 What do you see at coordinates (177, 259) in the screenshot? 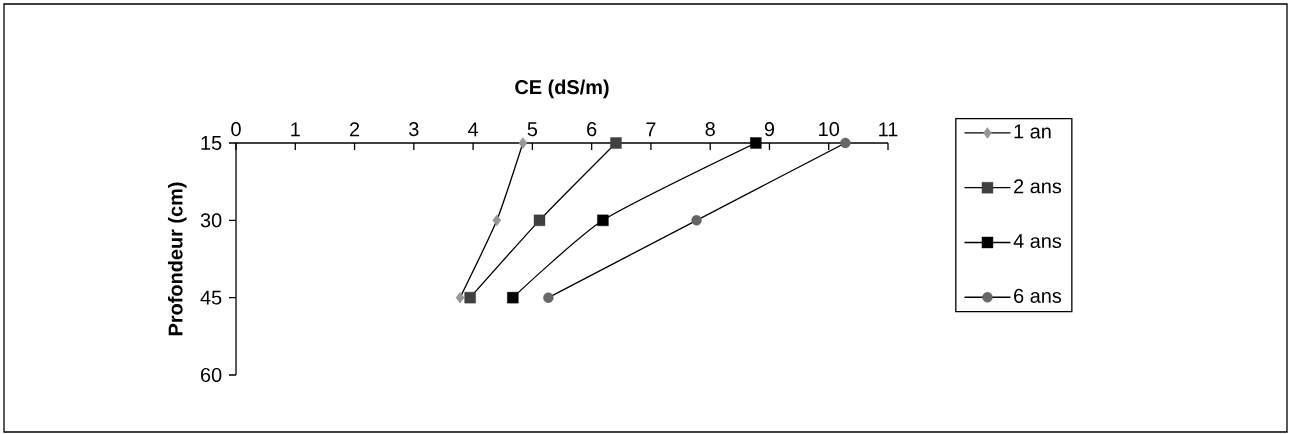
I see `y-axis-title: Profondeur (cm)` at bounding box center [177, 259].